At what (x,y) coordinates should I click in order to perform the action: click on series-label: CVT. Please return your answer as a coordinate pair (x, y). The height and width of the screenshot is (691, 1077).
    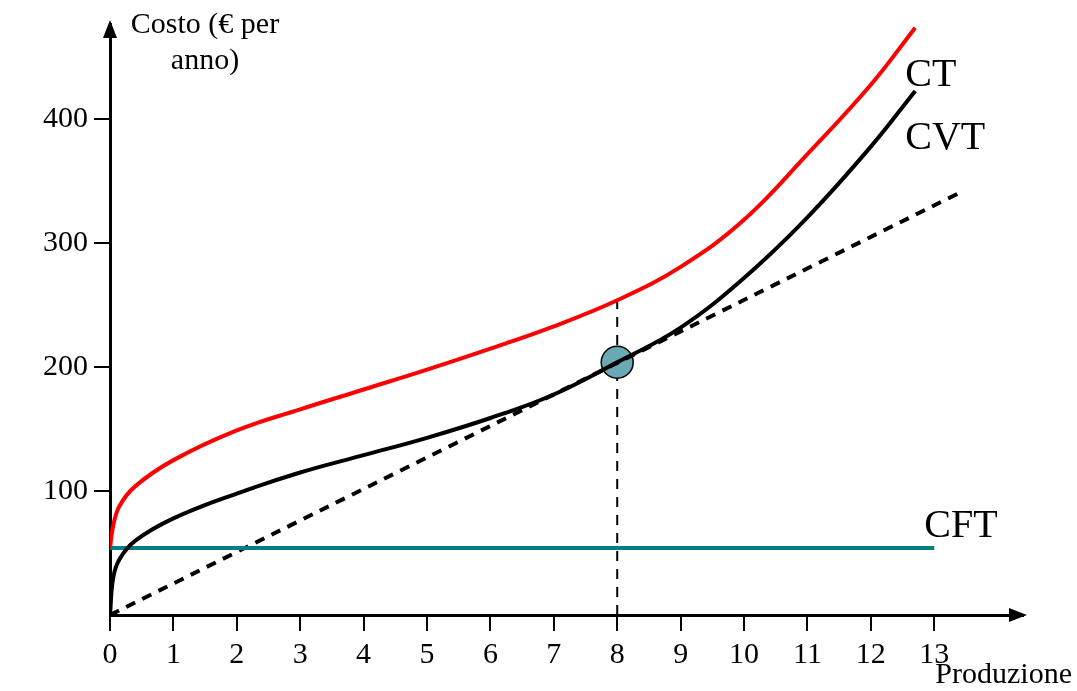
    Looking at the image, I should click on (945, 136).